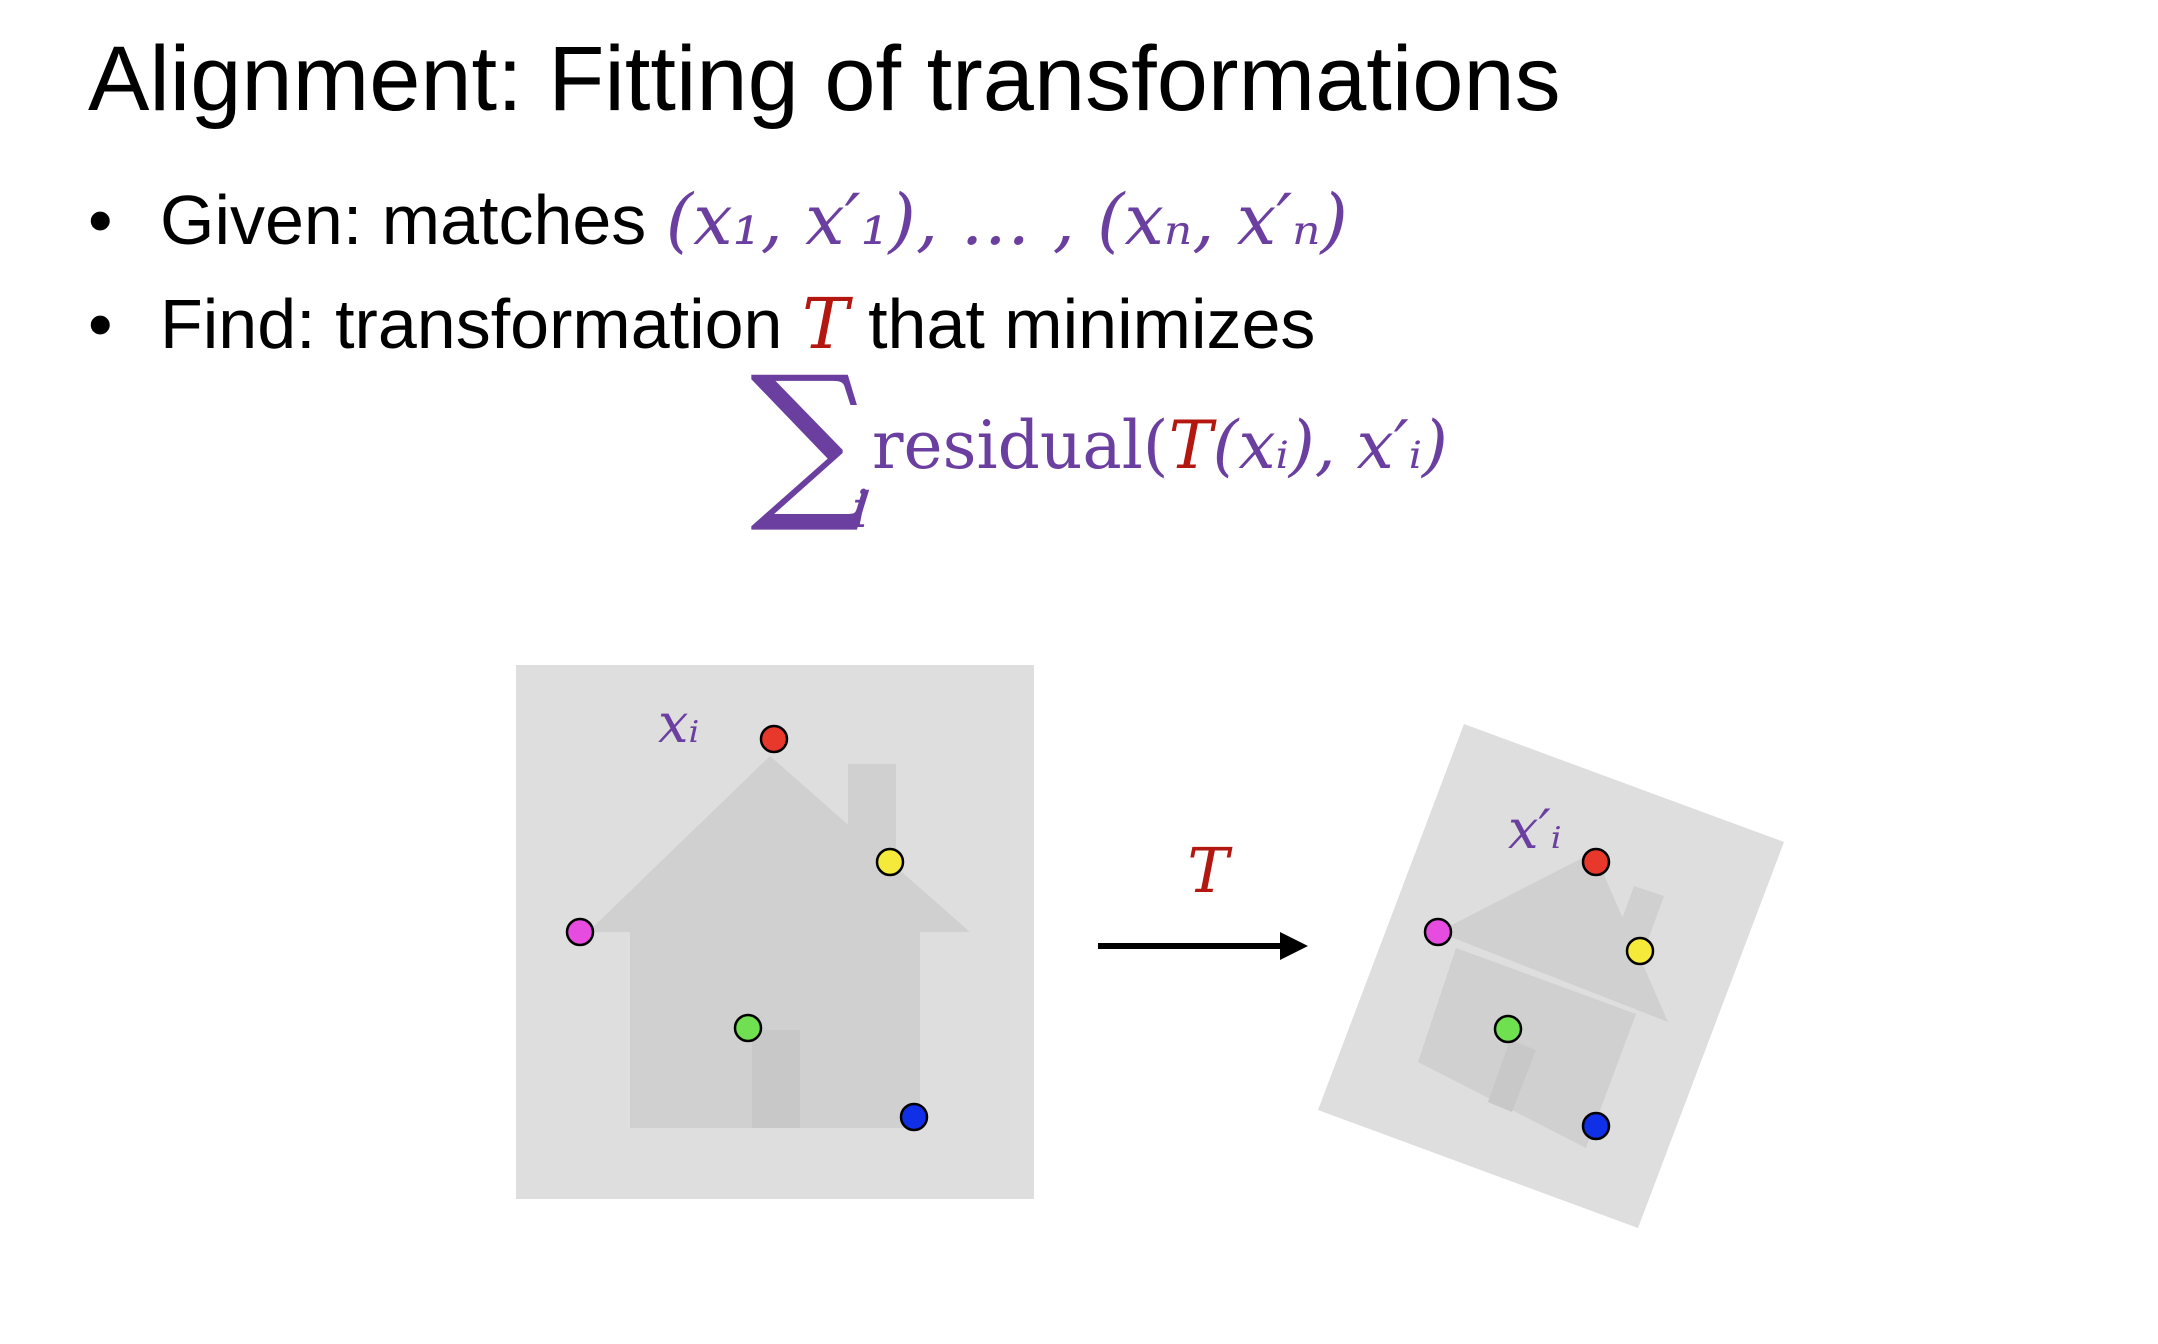  I want to click on matches-expression: (x₁, x′₁), … , (xₙ, x′ₙ), so click(1006, 220).